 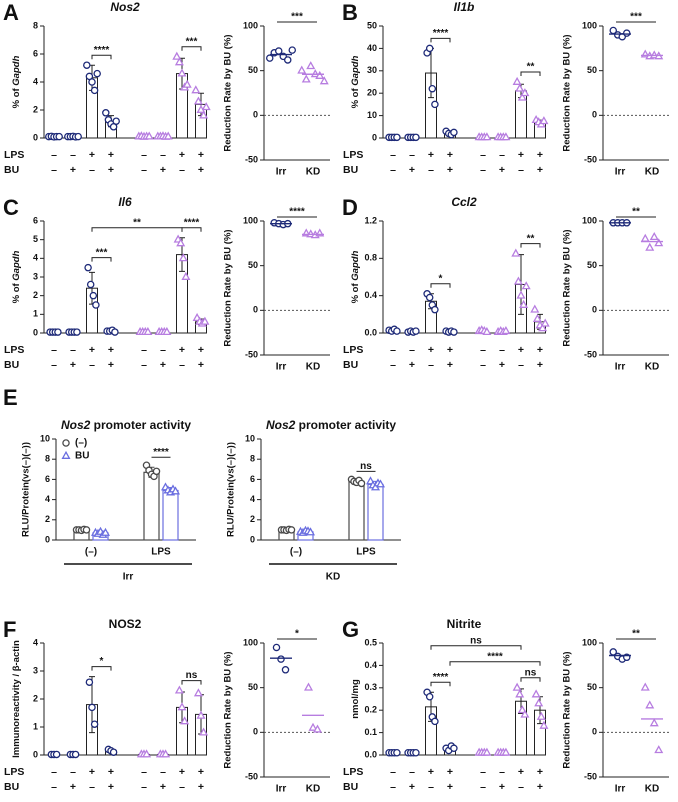 I want to click on y-axis-label-part: Immunoreactivity / β-actin, so click(x=16, y=699).